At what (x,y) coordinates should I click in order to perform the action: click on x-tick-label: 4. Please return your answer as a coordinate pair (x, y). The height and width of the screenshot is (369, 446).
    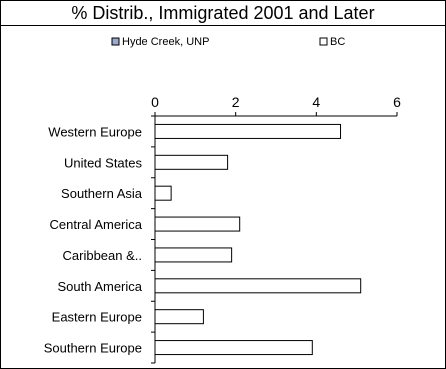
    Looking at the image, I should click on (316, 102).